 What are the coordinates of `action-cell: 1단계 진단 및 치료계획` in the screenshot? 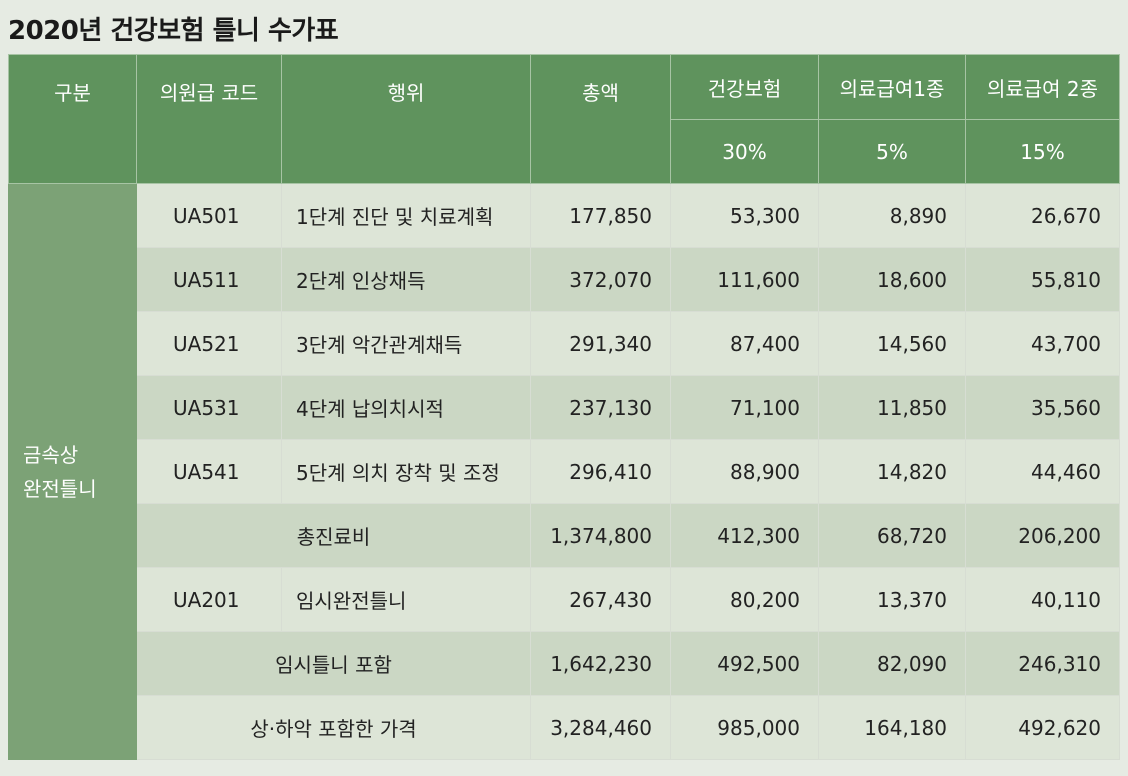 It's located at (406, 215).